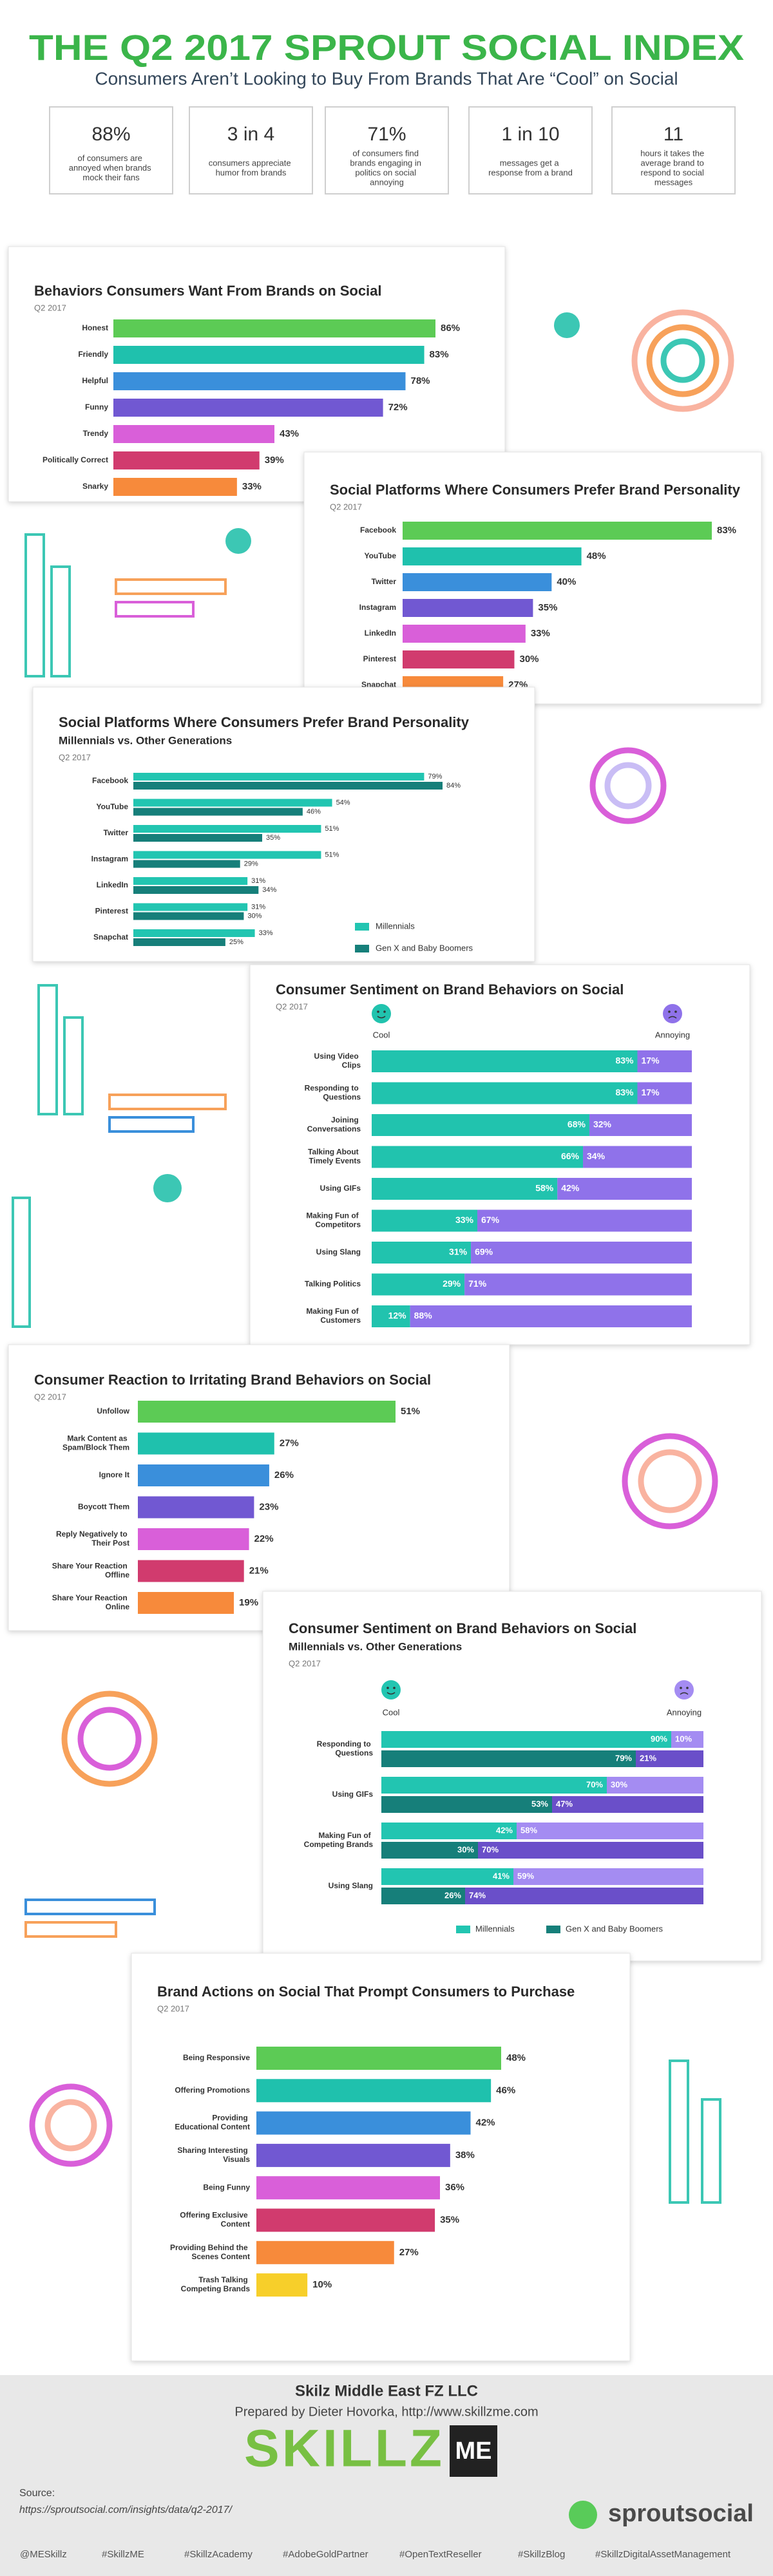 The height and width of the screenshot is (2576, 773). What do you see at coordinates (118, 1607) in the screenshot?
I see `text-line: Online` at bounding box center [118, 1607].